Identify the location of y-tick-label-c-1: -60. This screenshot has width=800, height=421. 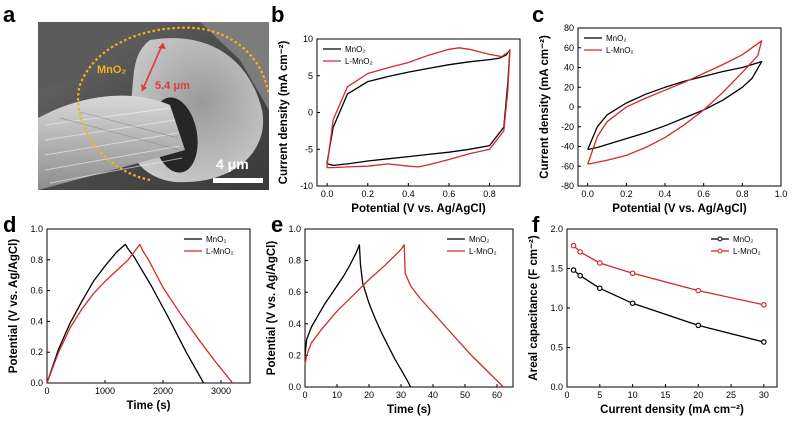
(567, 166).